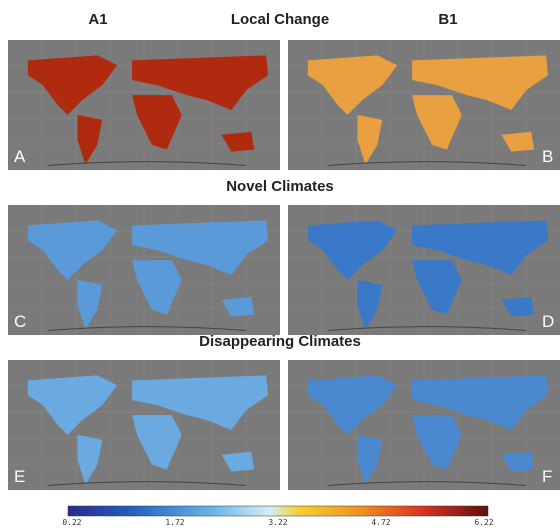  I want to click on colorbar-label: 1.72, so click(174, 522).